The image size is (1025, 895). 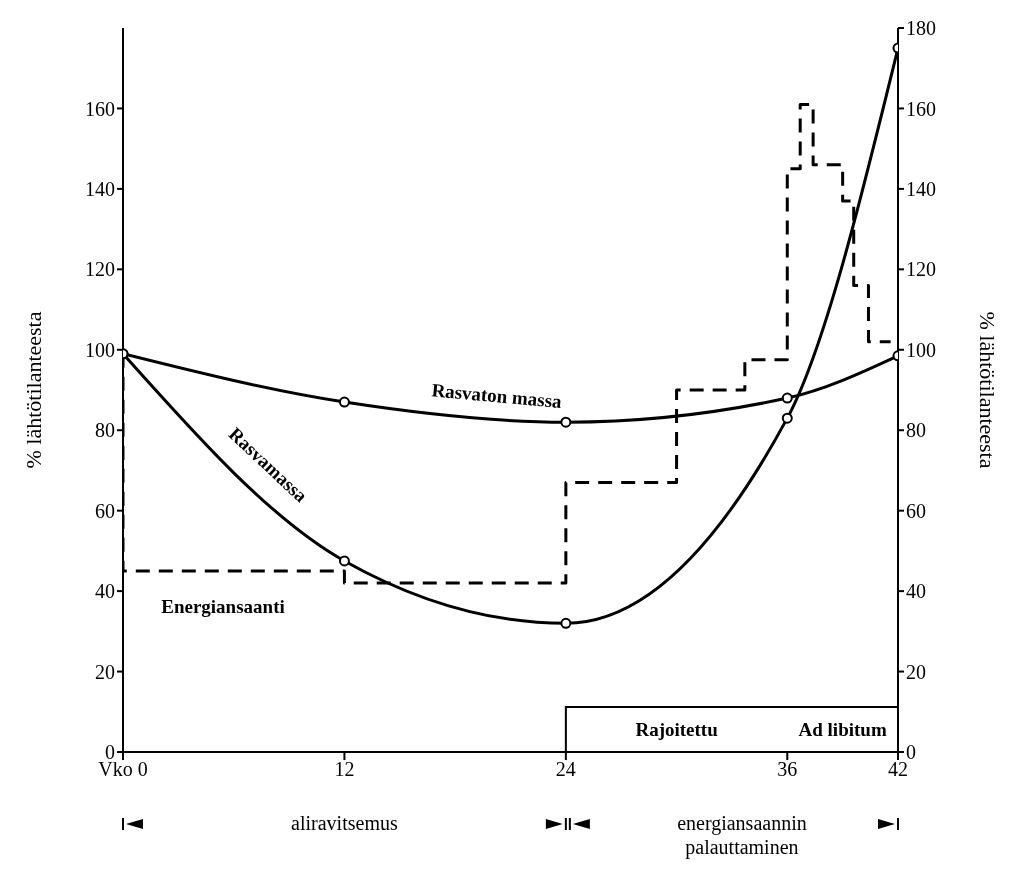 I want to click on y2-tick-label: 160, so click(x=921, y=108).